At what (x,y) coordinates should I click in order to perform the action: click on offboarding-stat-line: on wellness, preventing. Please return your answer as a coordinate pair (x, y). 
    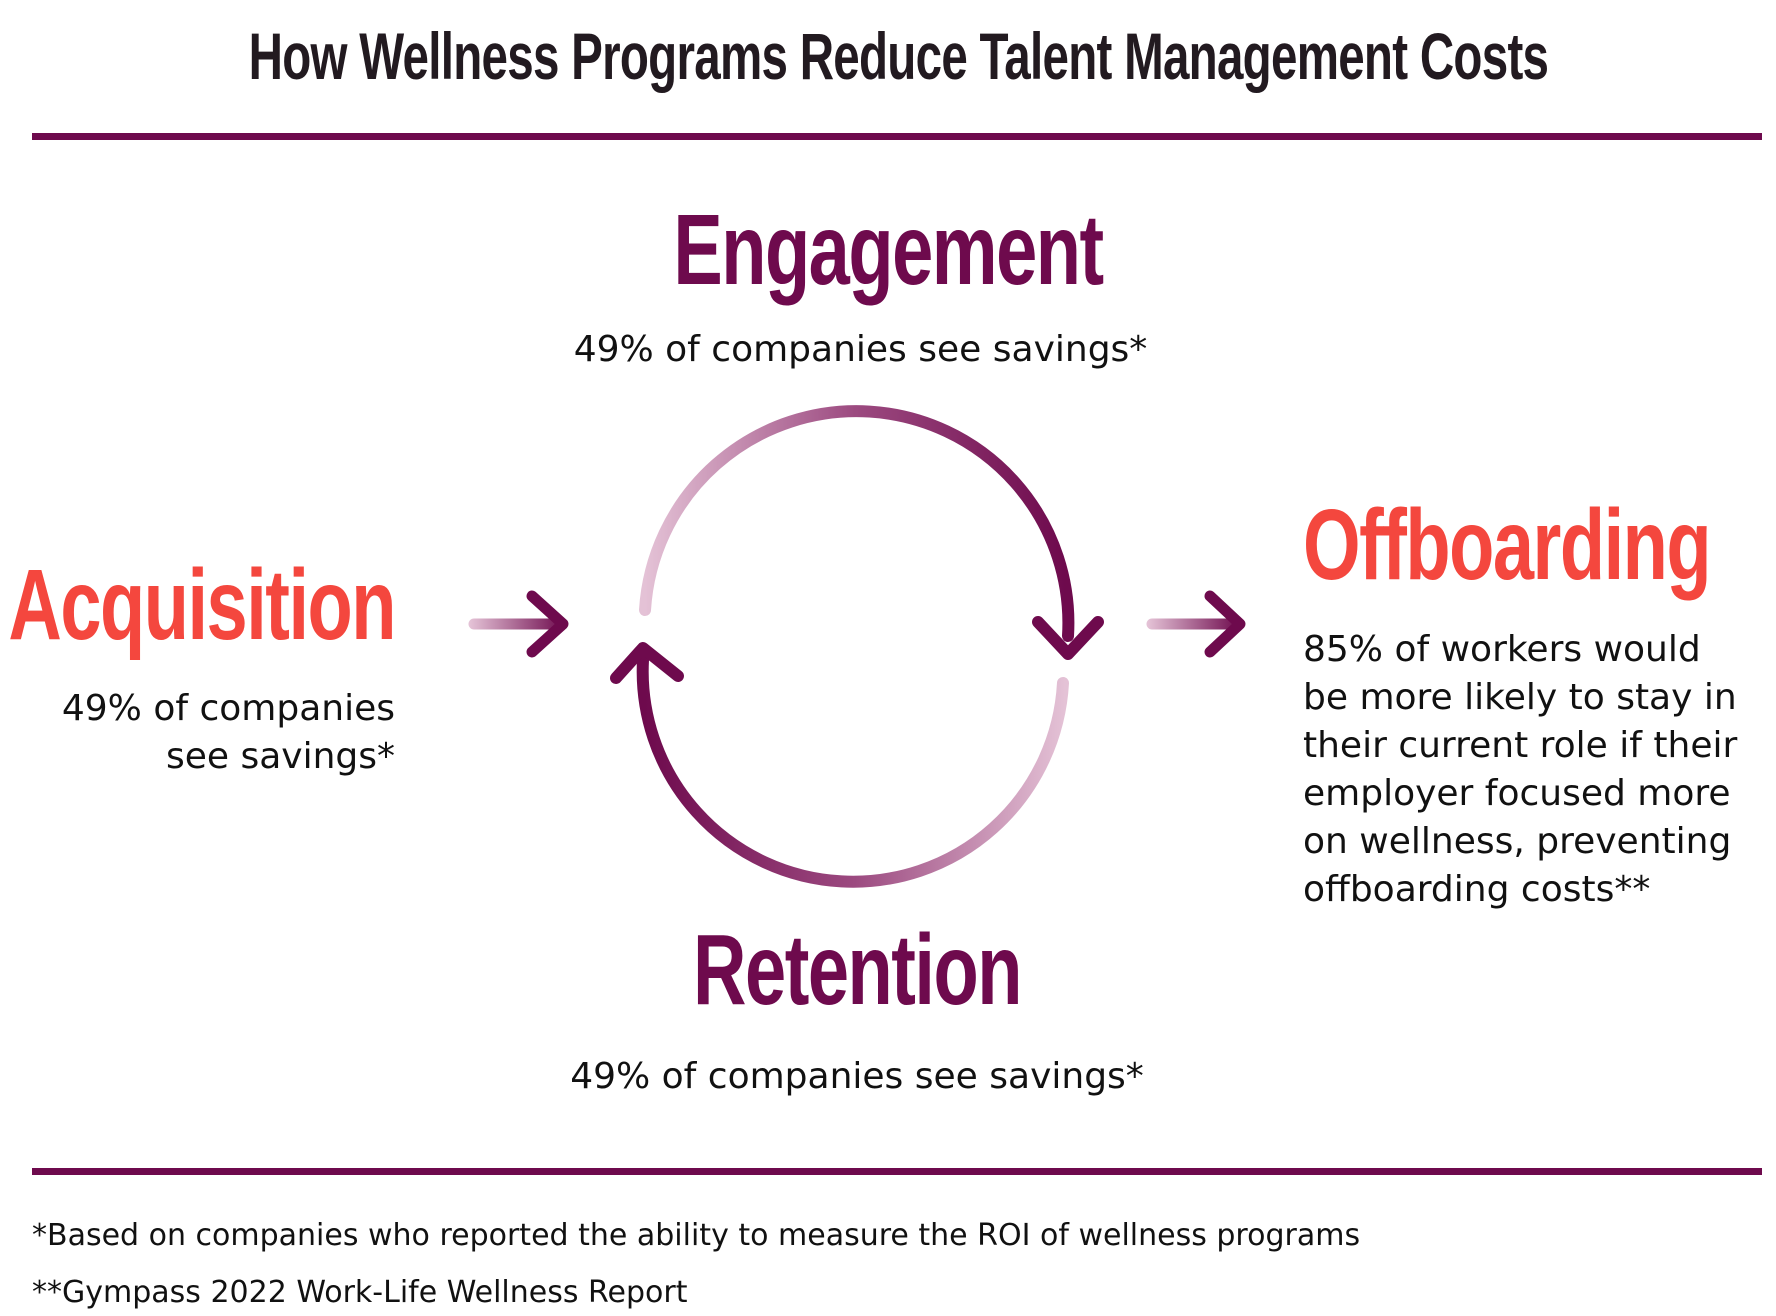
    Looking at the image, I should click on (1517, 841).